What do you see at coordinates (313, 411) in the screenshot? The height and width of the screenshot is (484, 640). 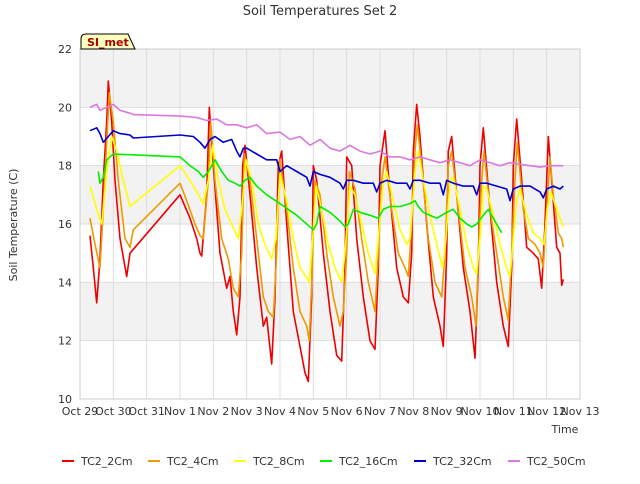 I see `x-tick-label: Nov 5` at bounding box center [313, 411].